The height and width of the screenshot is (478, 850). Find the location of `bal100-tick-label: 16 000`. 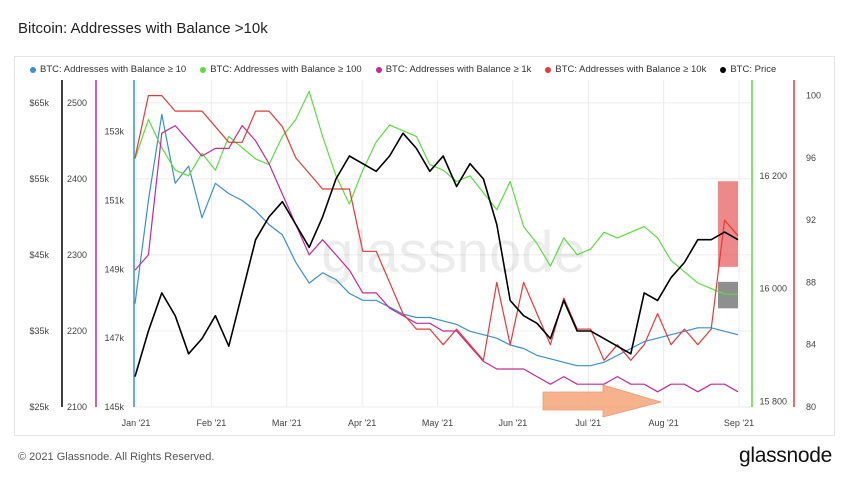

bal100-tick-label: 16 000 is located at coordinates (773, 289).